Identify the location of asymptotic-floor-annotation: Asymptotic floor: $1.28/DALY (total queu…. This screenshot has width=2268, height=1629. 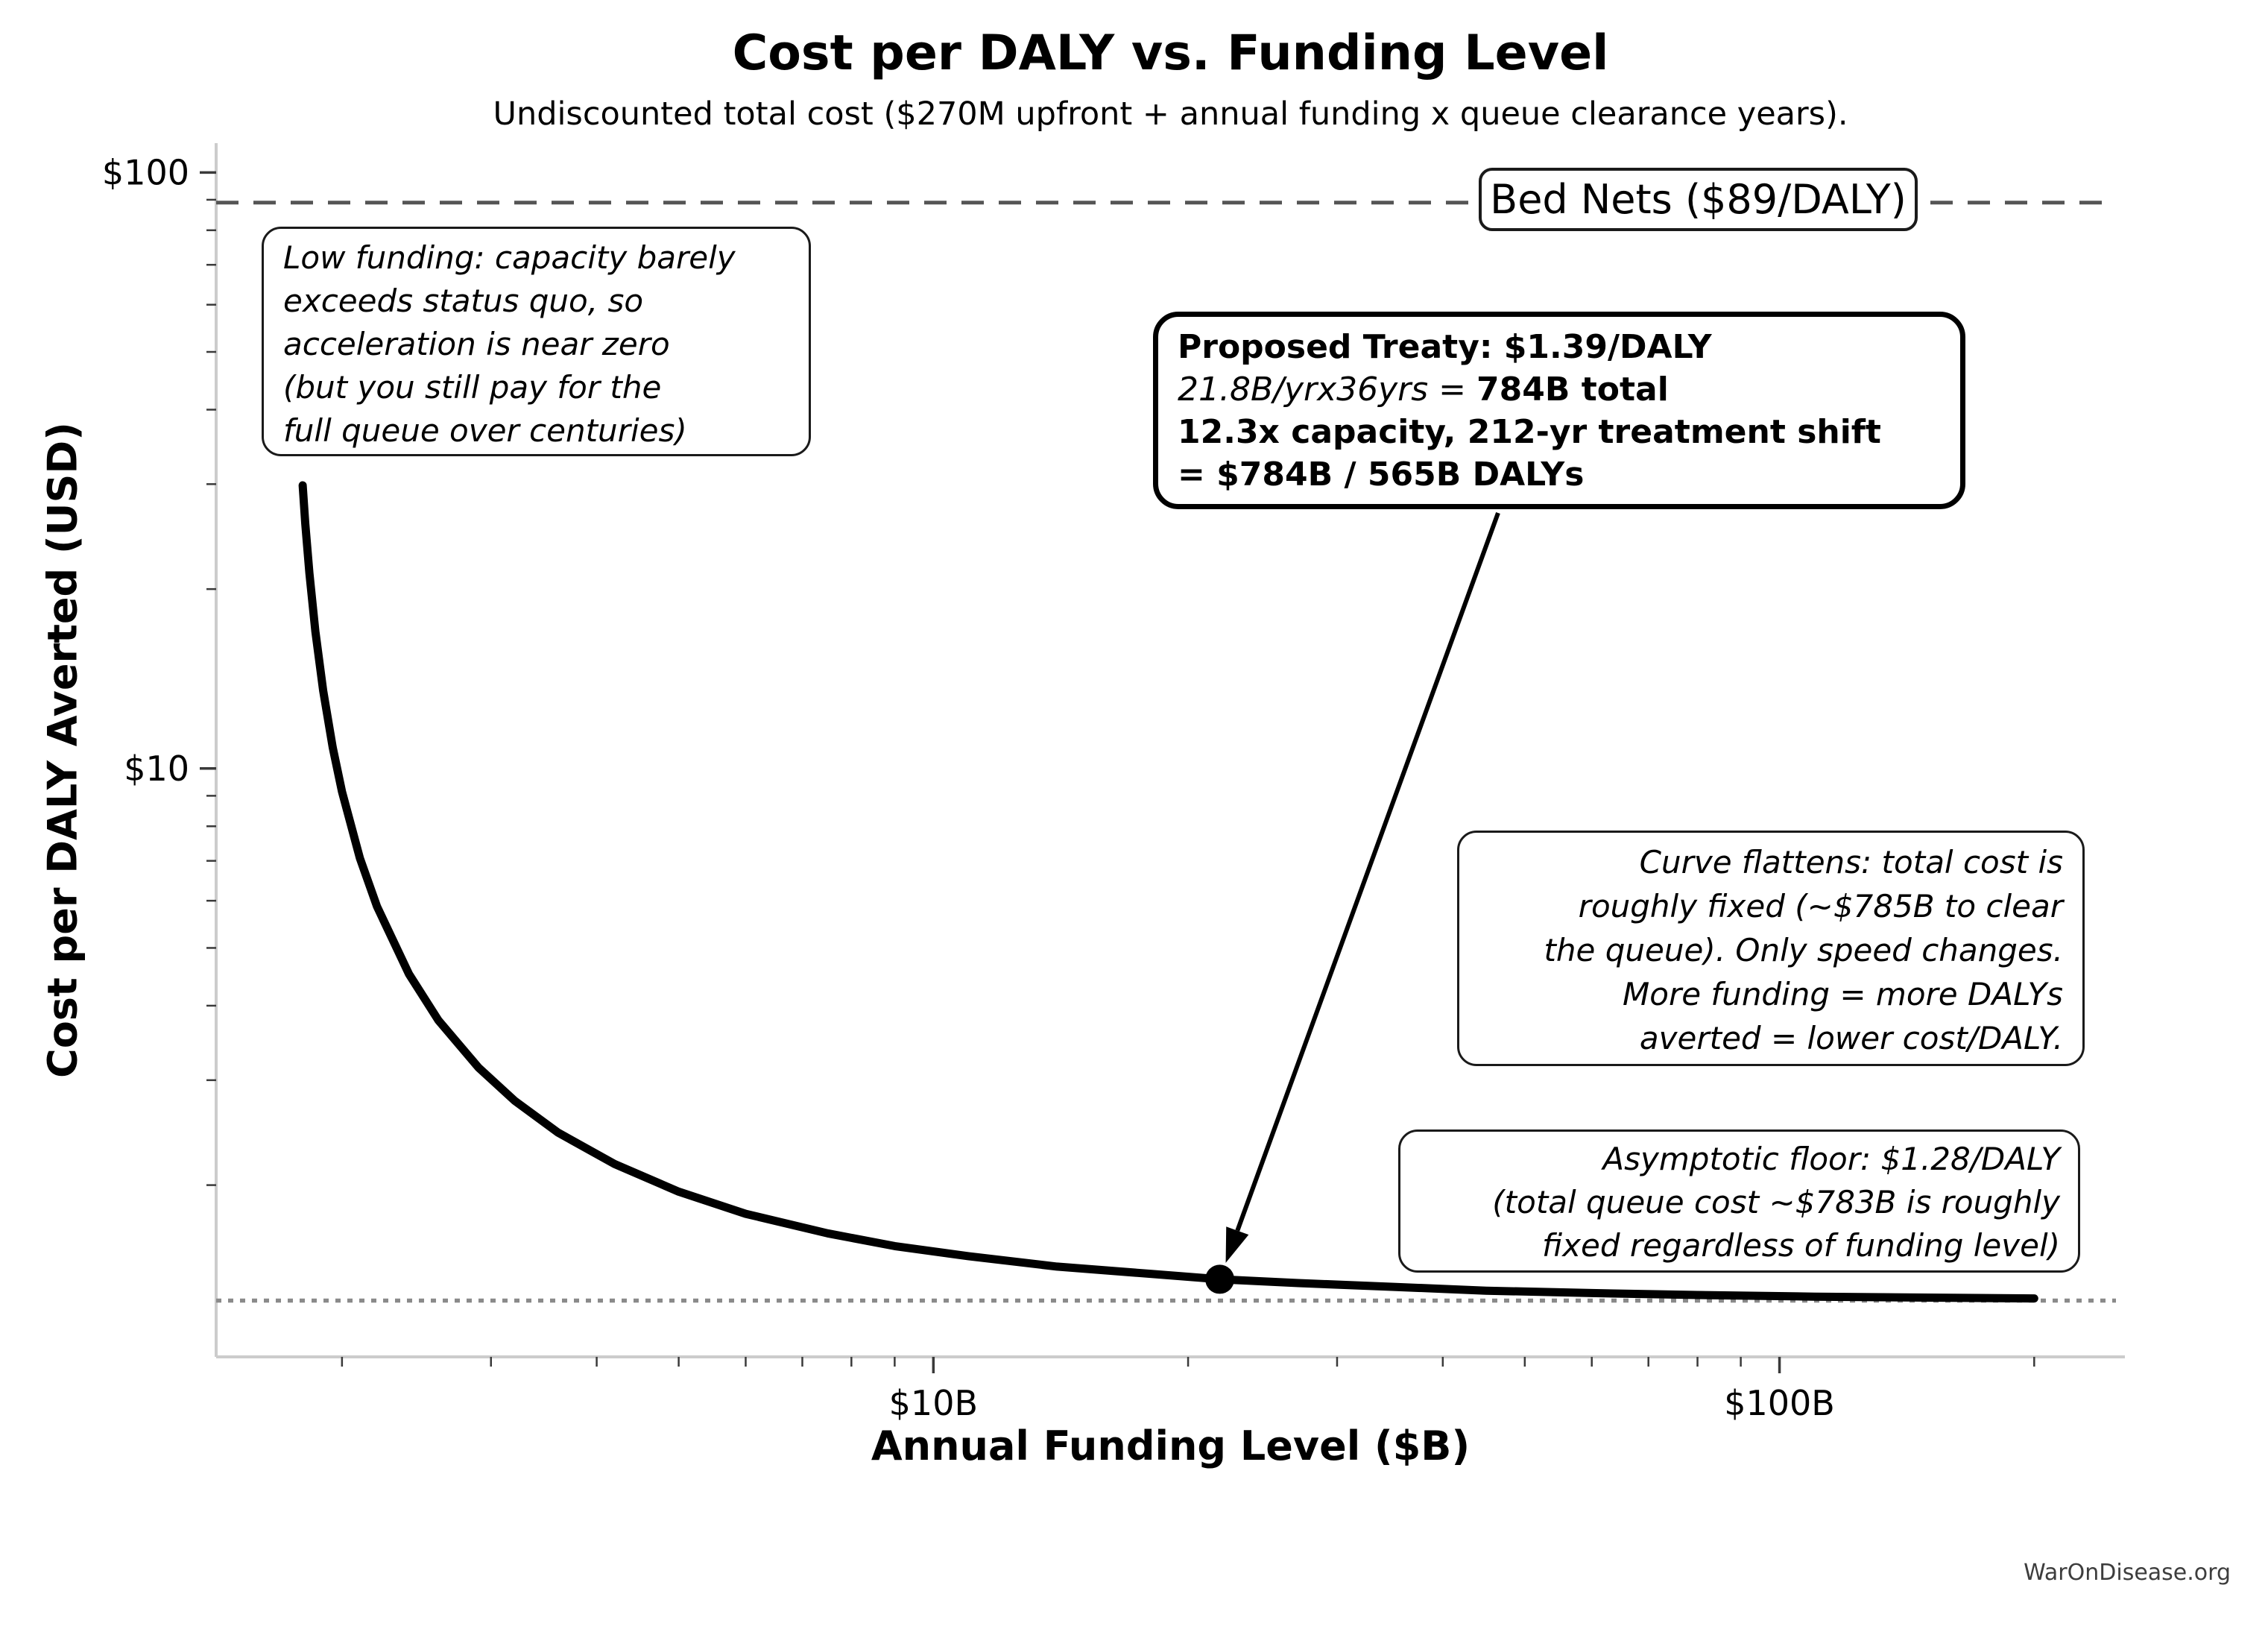
(1739, 1201).